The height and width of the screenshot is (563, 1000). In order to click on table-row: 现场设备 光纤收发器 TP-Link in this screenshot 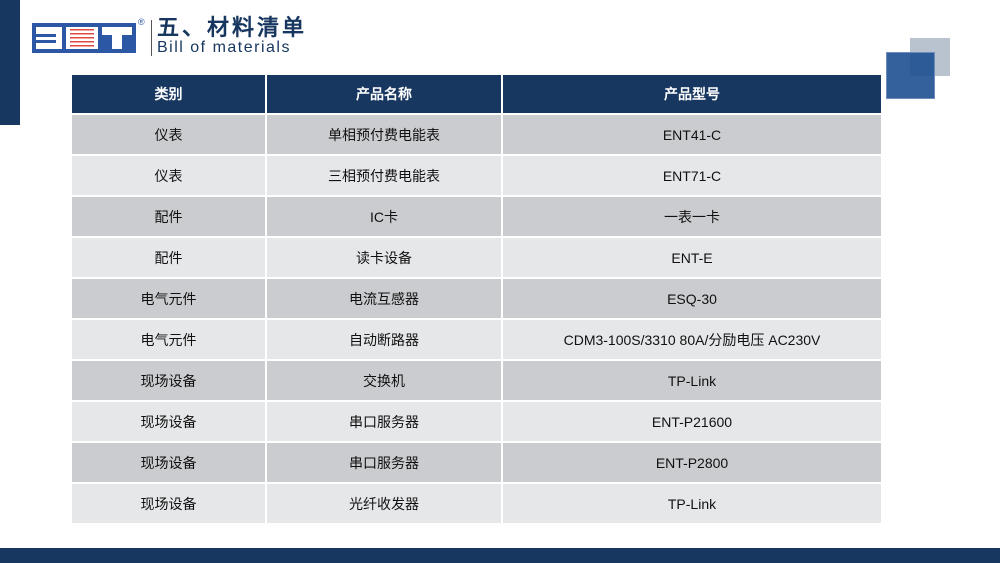, I will do `click(477, 504)`.